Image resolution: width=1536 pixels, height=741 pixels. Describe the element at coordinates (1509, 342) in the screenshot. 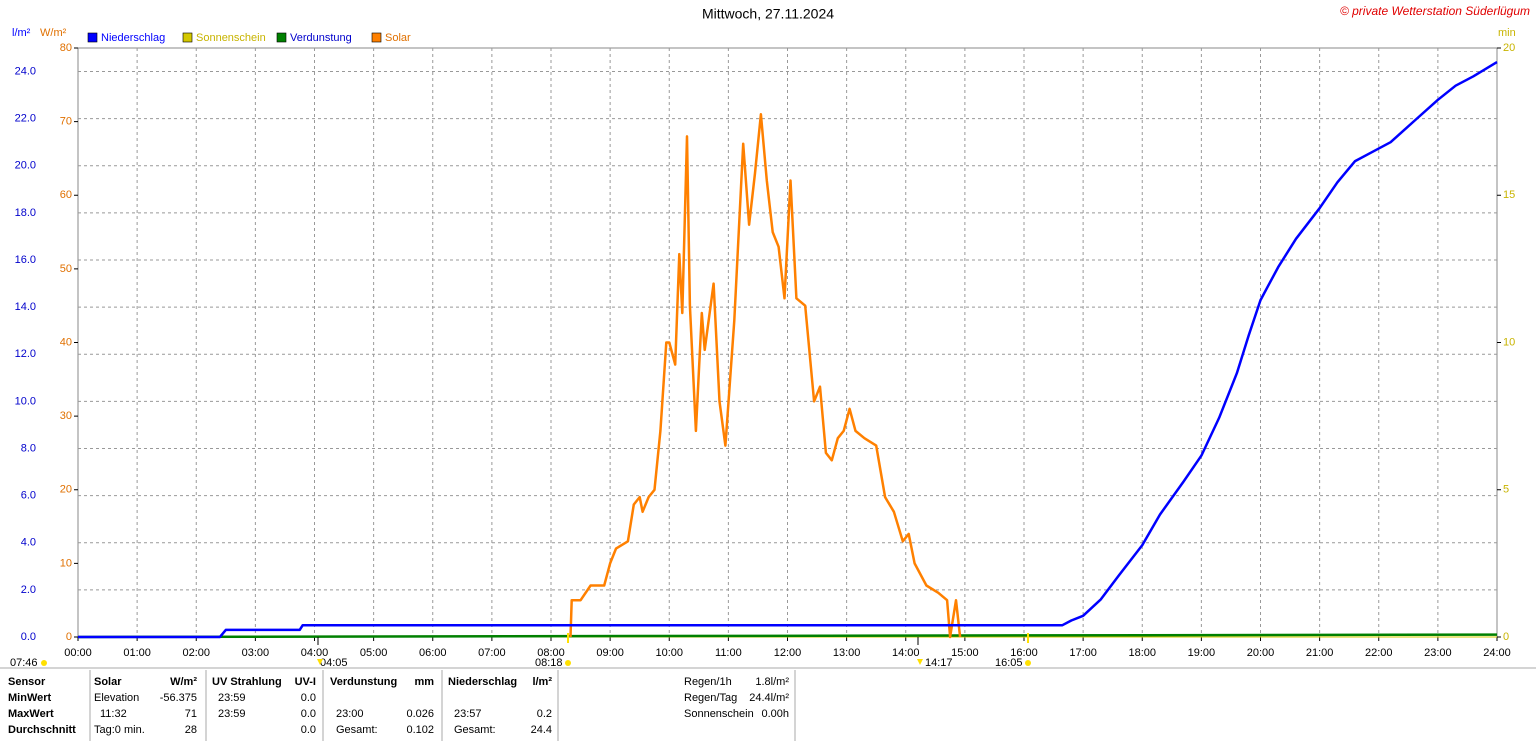

I see `y3-tick-label: 10` at that location.